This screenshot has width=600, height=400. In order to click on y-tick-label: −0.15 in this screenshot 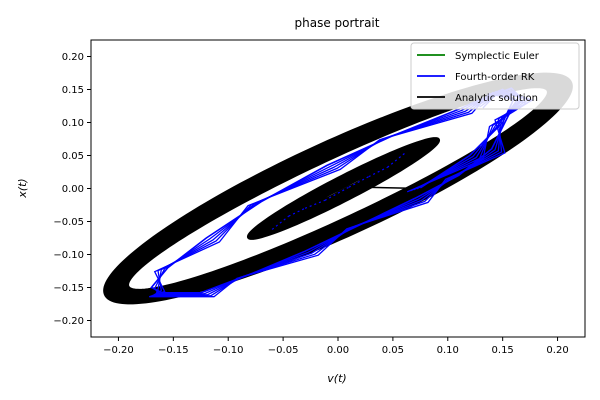, I will do `click(68, 288)`.